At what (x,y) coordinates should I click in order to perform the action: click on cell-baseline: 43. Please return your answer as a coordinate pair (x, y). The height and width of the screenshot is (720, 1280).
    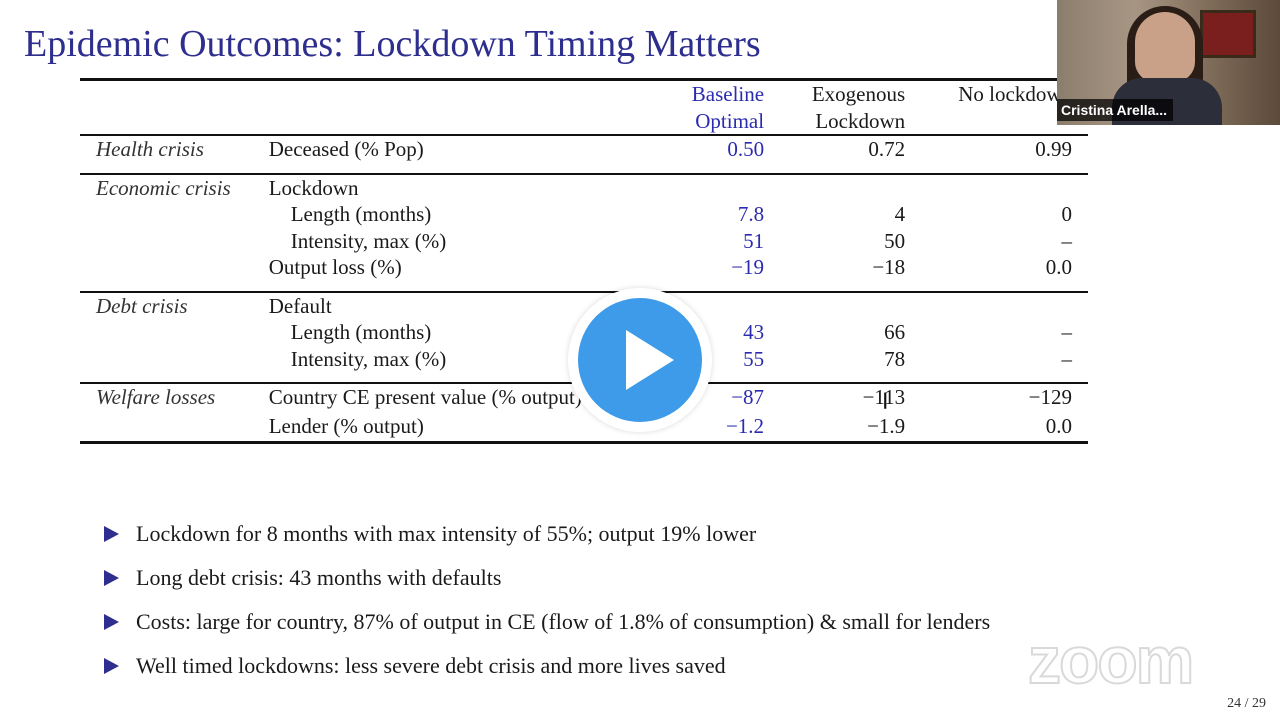
    Looking at the image, I should click on (754, 332).